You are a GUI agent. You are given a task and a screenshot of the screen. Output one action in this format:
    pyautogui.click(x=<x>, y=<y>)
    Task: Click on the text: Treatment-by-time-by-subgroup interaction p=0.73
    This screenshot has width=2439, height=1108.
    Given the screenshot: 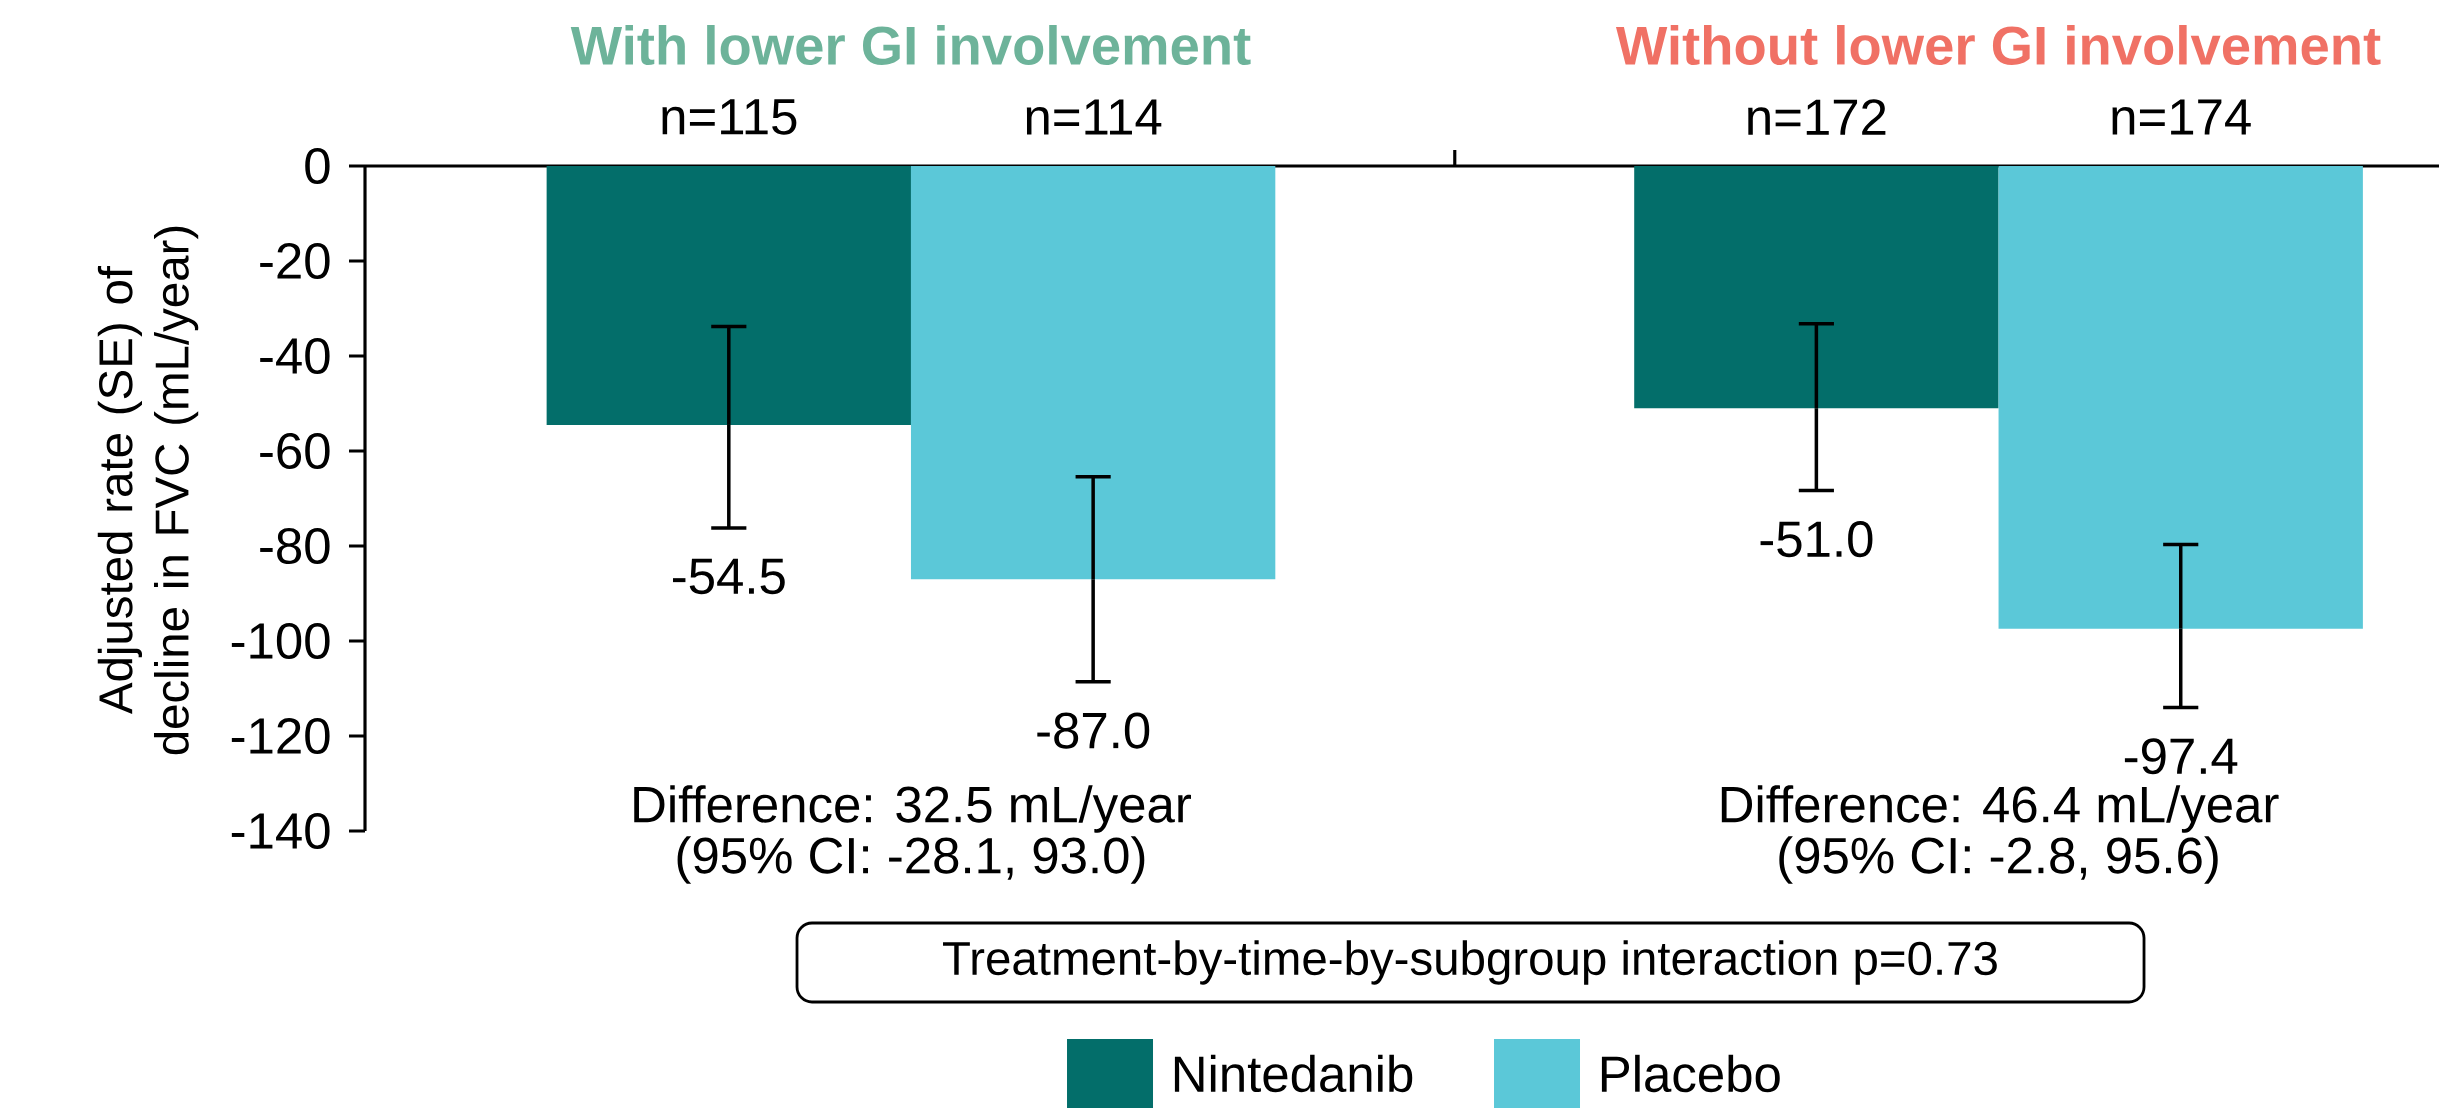 What is the action you would take?
    pyautogui.click(x=1470, y=962)
    